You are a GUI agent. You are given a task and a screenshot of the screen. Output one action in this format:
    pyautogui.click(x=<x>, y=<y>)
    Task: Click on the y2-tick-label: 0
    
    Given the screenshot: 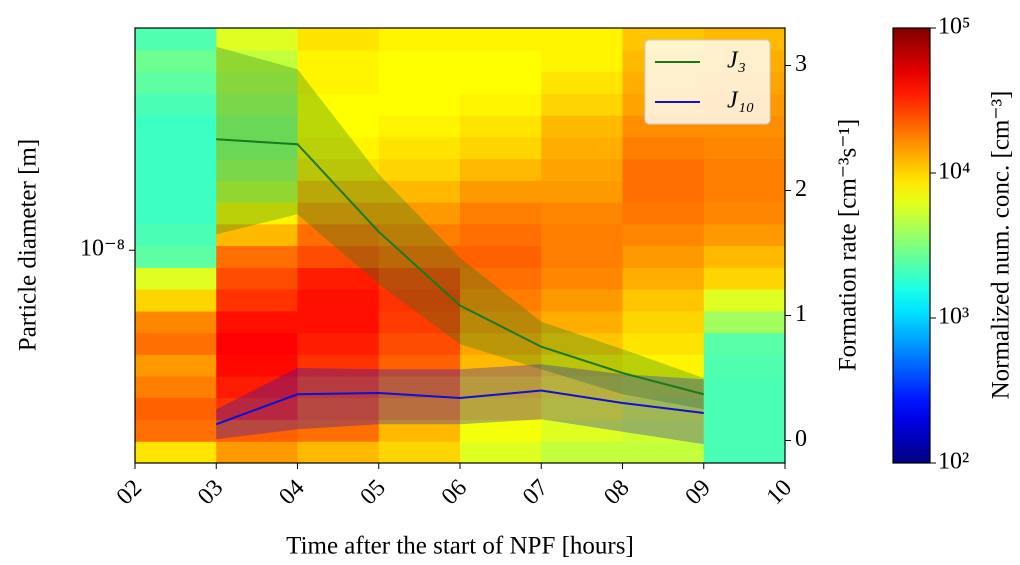 What is the action you would take?
    pyautogui.click(x=801, y=439)
    